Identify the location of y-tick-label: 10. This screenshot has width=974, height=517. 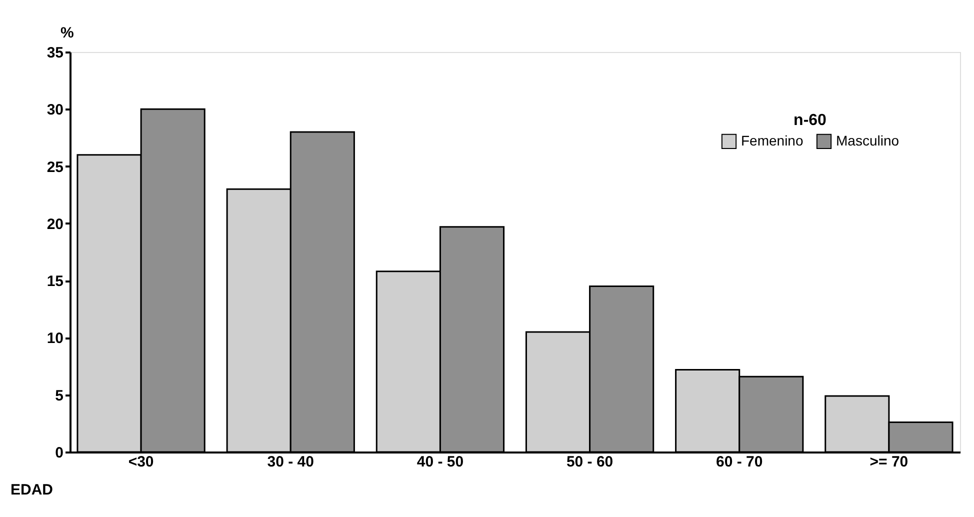
(55, 339).